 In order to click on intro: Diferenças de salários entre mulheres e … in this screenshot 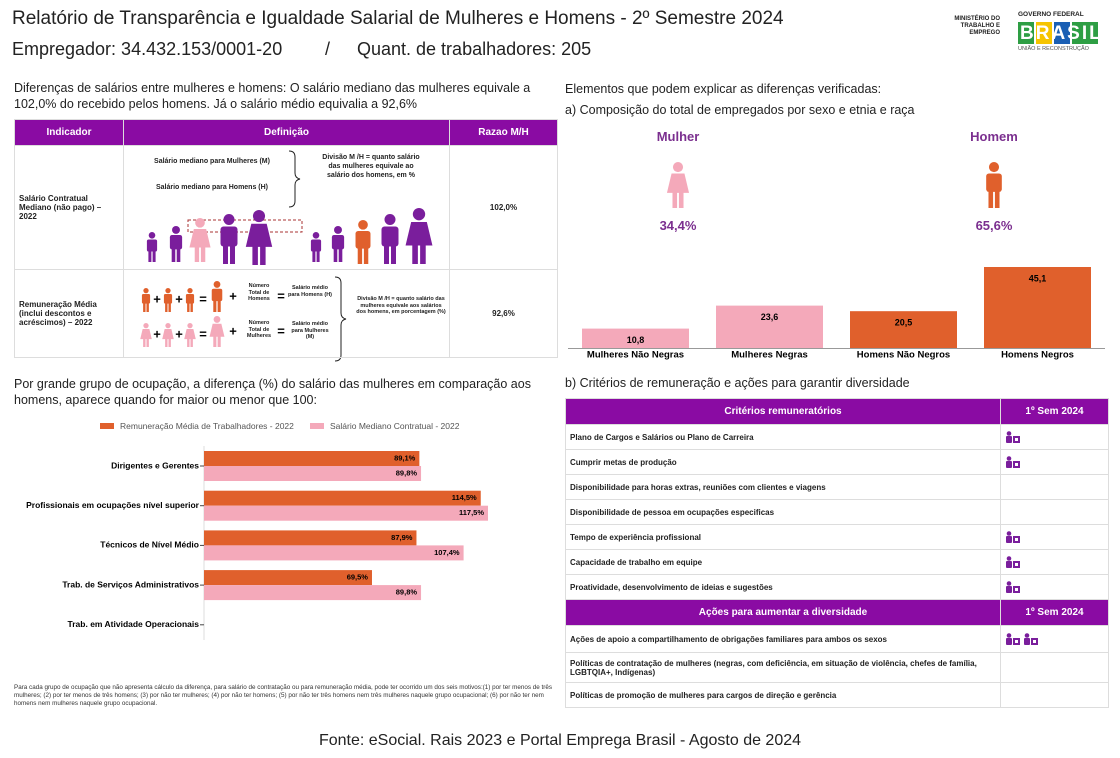, I will do `click(272, 96)`.